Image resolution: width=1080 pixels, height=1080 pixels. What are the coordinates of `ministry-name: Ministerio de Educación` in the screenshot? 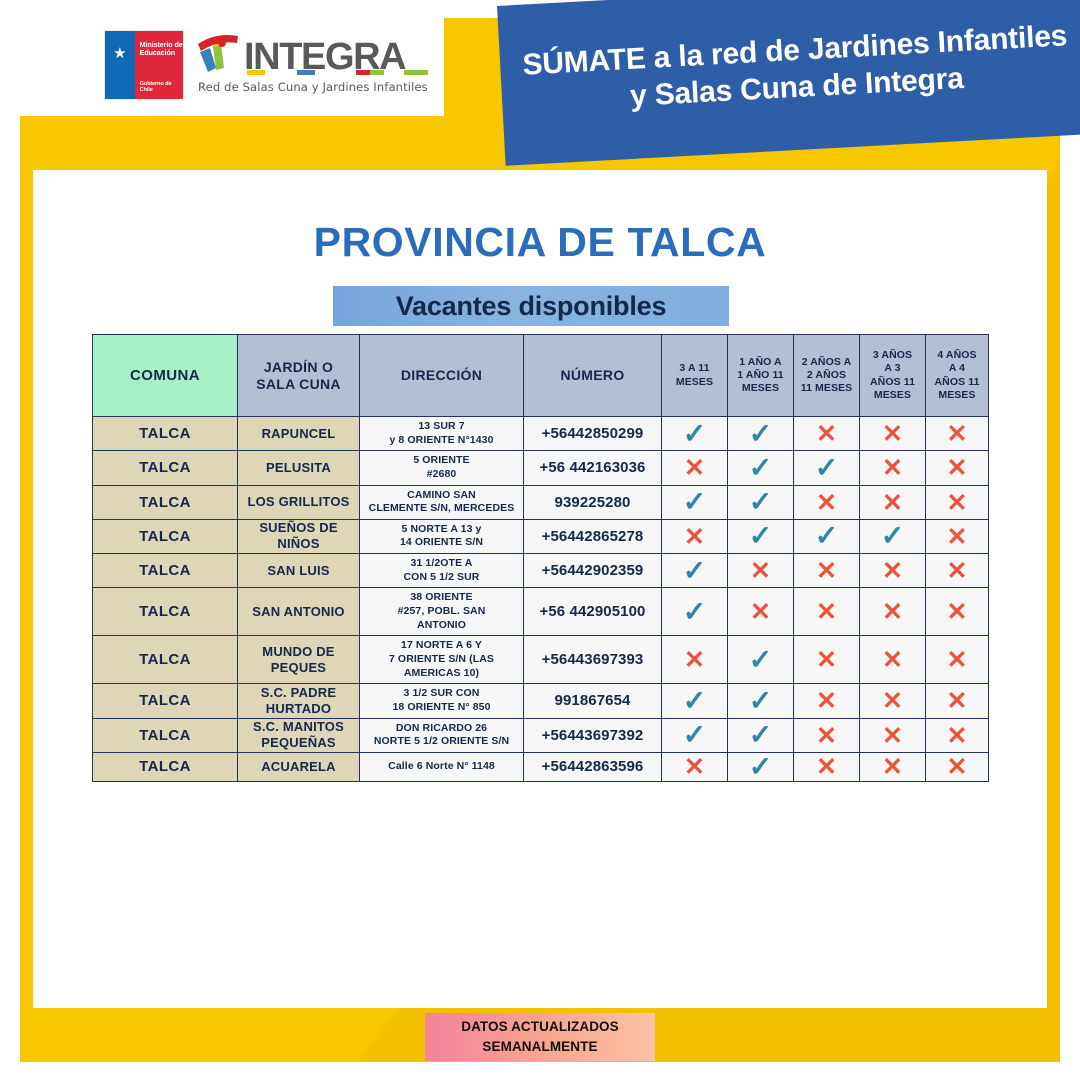 It's located at (161, 49).